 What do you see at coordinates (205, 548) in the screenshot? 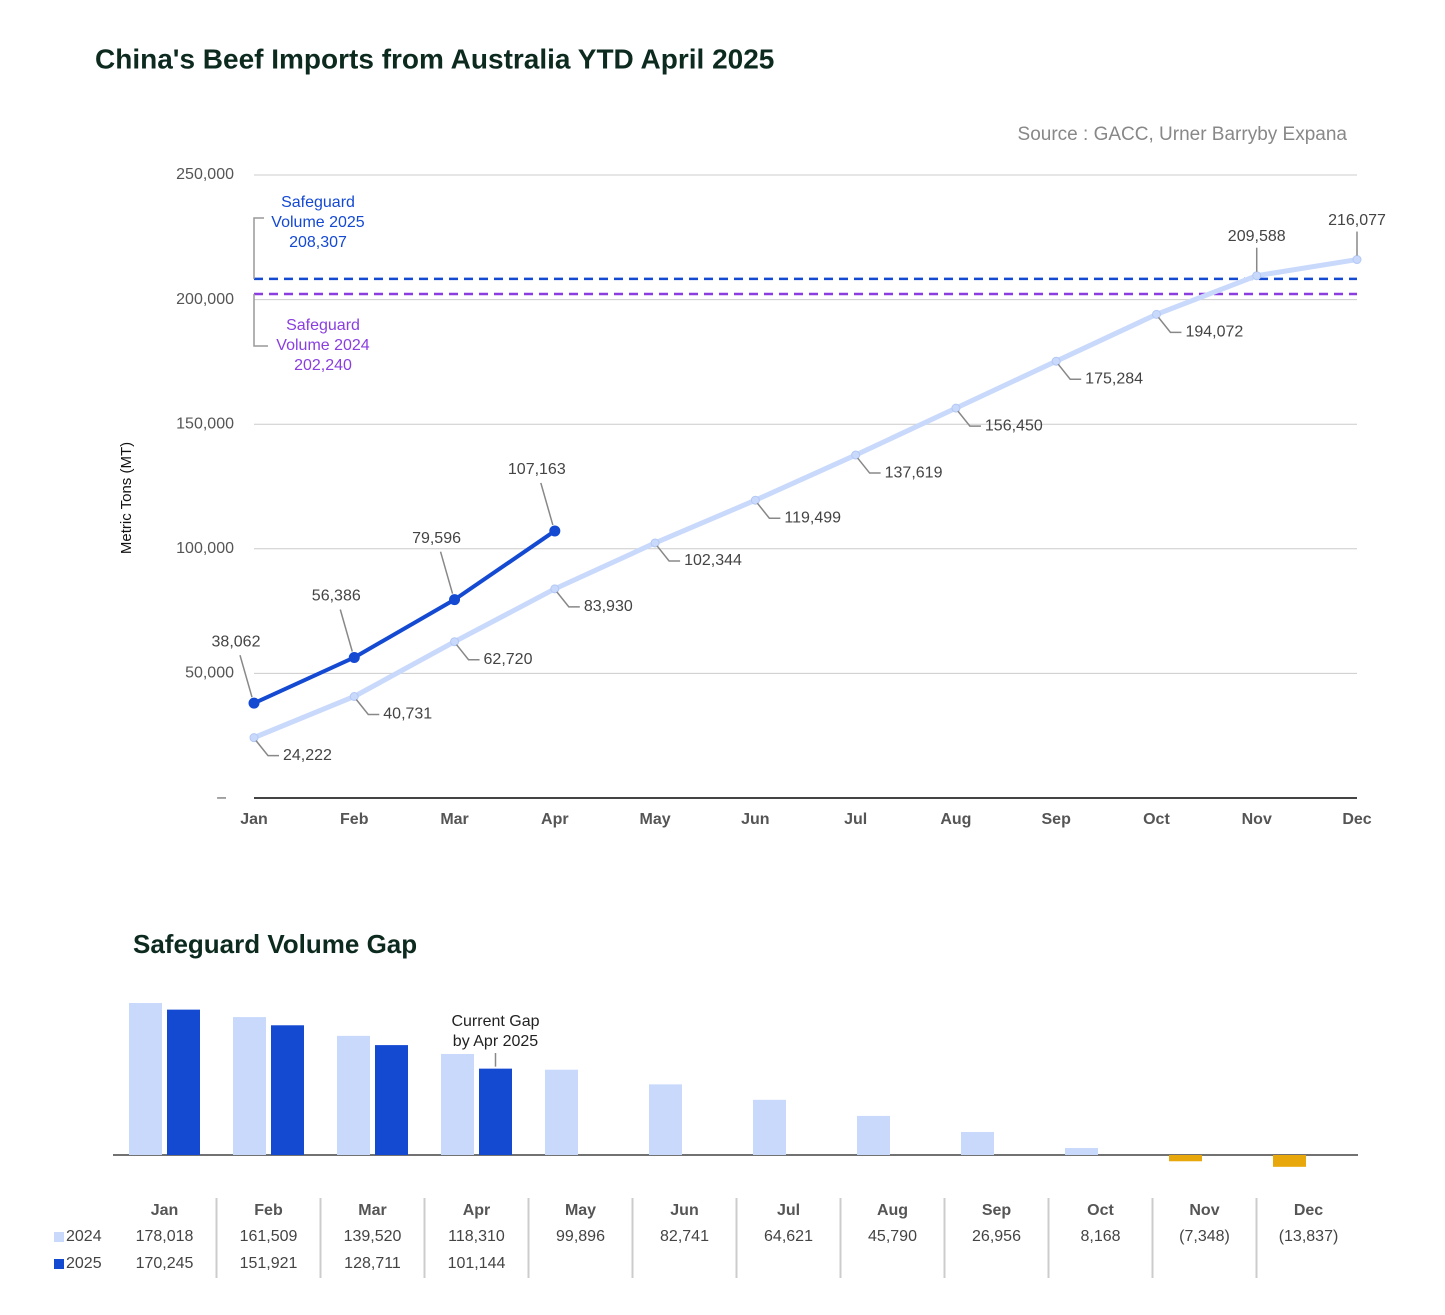
I see `y-tick-label: 100,000` at bounding box center [205, 548].